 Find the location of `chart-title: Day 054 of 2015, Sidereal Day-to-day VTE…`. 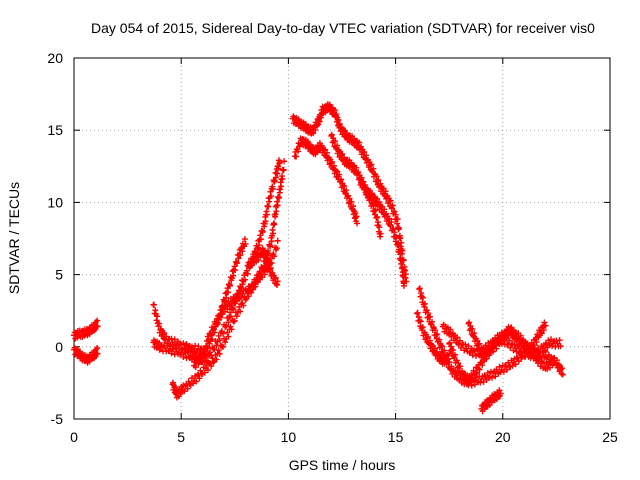

chart-title: Day 054 of 2015, Sidereal Day-to-day VTE… is located at coordinates (343, 28).